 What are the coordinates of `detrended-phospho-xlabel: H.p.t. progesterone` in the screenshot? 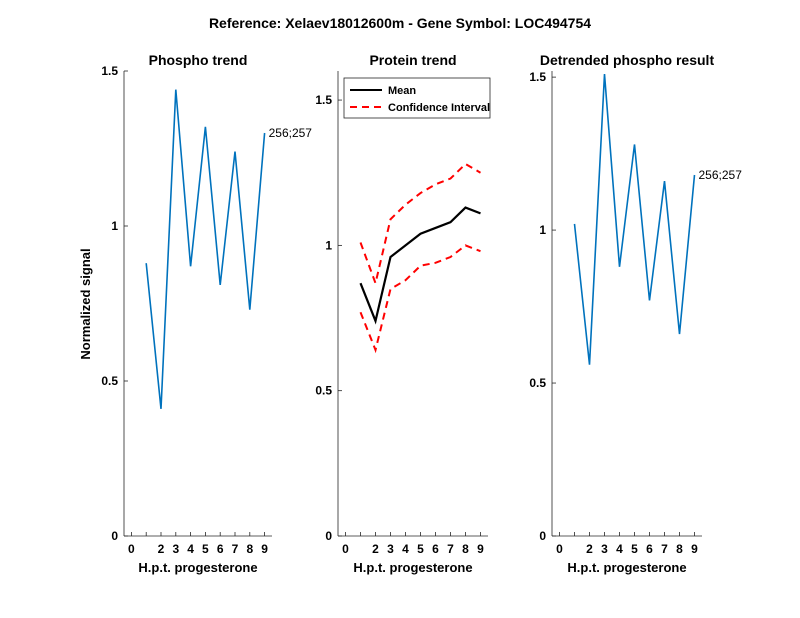 It's located at (626, 567).